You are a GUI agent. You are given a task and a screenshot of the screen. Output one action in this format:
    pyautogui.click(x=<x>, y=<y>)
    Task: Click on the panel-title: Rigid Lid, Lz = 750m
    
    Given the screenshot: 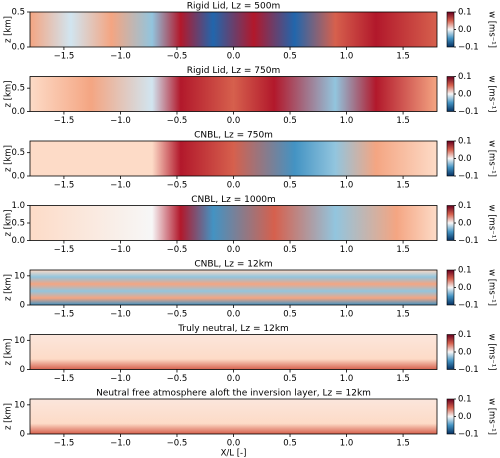 What is the action you would take?
    pyautogui.click(x=233, y=71)
    